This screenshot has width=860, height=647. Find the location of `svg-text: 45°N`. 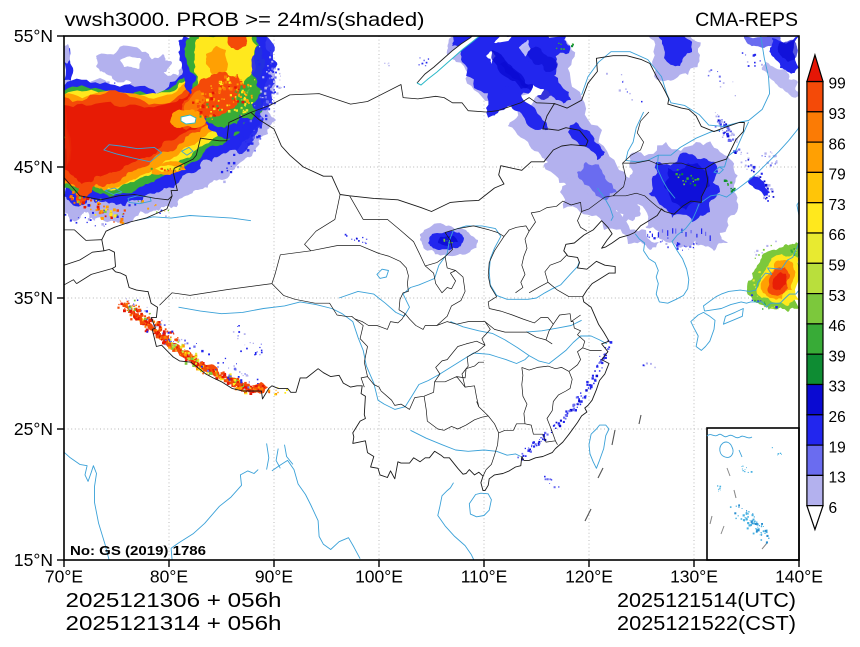

svg-text: 45°N is located at coordinates (33, 167).